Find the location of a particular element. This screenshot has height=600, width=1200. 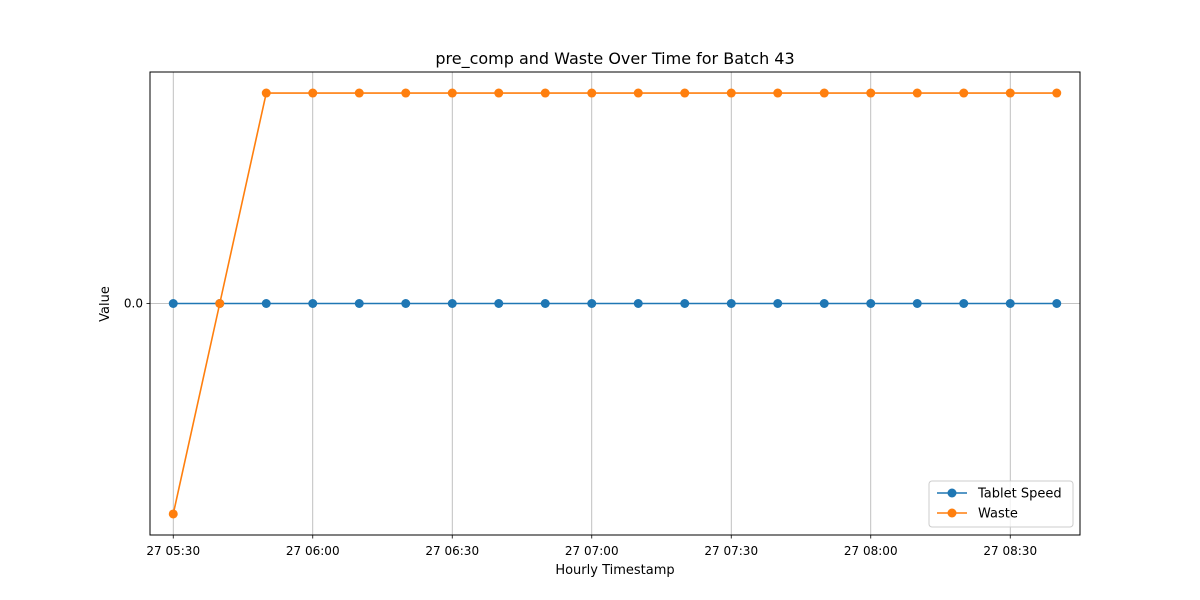

legend-marker-tablet-speed is located at coordinates (952, 493).